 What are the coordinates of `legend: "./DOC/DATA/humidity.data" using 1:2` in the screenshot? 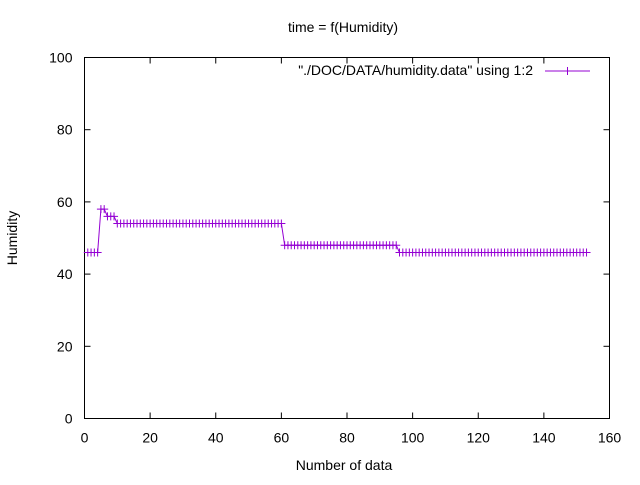 It's located at (444, 70).